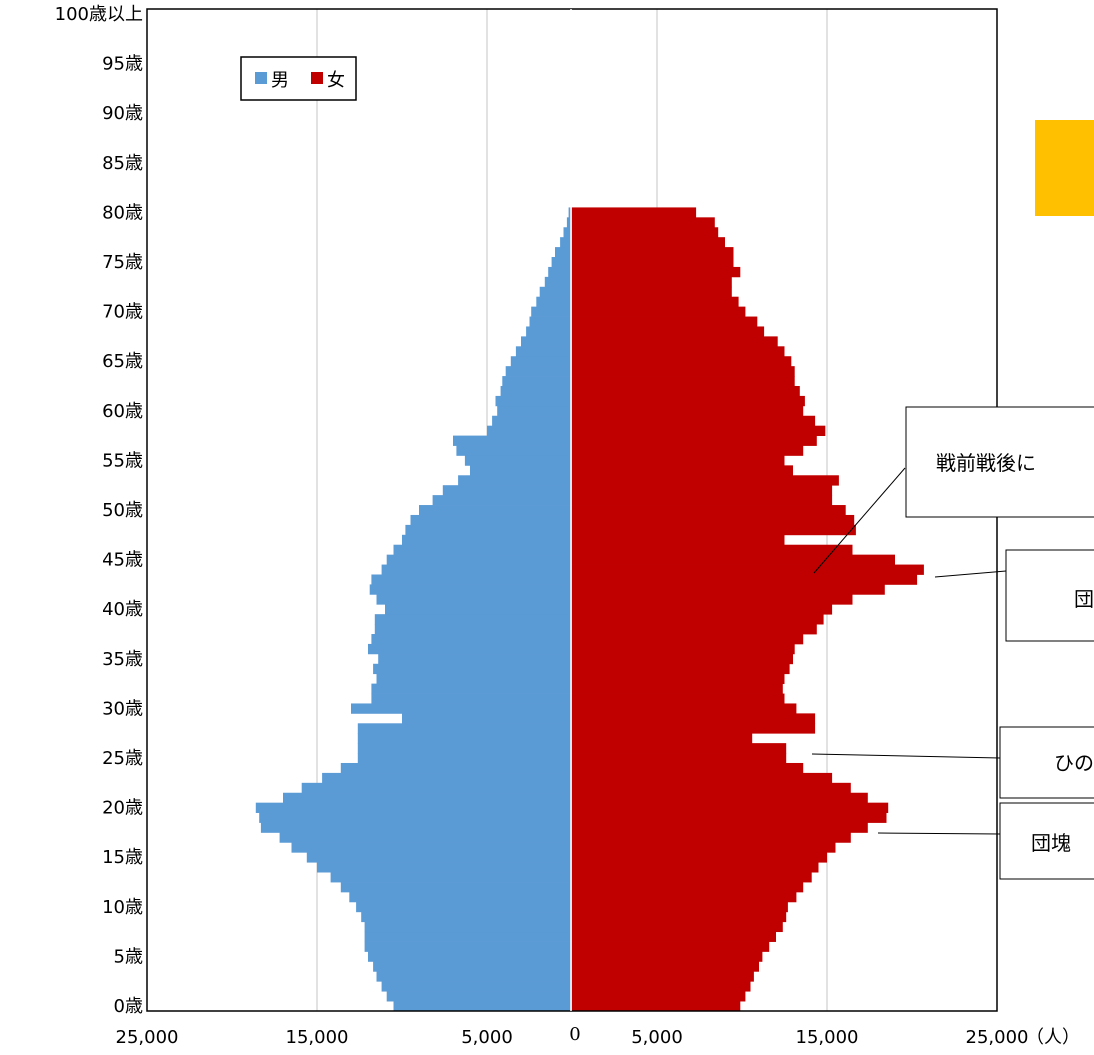 This screenshot has width=1094, height=1055. What do you see at coordinates (122, 510) in the screenshot?
I see `y-tick-label: 50歳` at bounding box center [122, 510].